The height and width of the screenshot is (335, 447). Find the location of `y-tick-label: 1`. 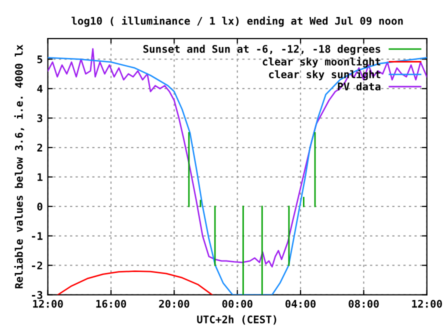

y-tick-label: 1 is located at coordinates (40, 177).